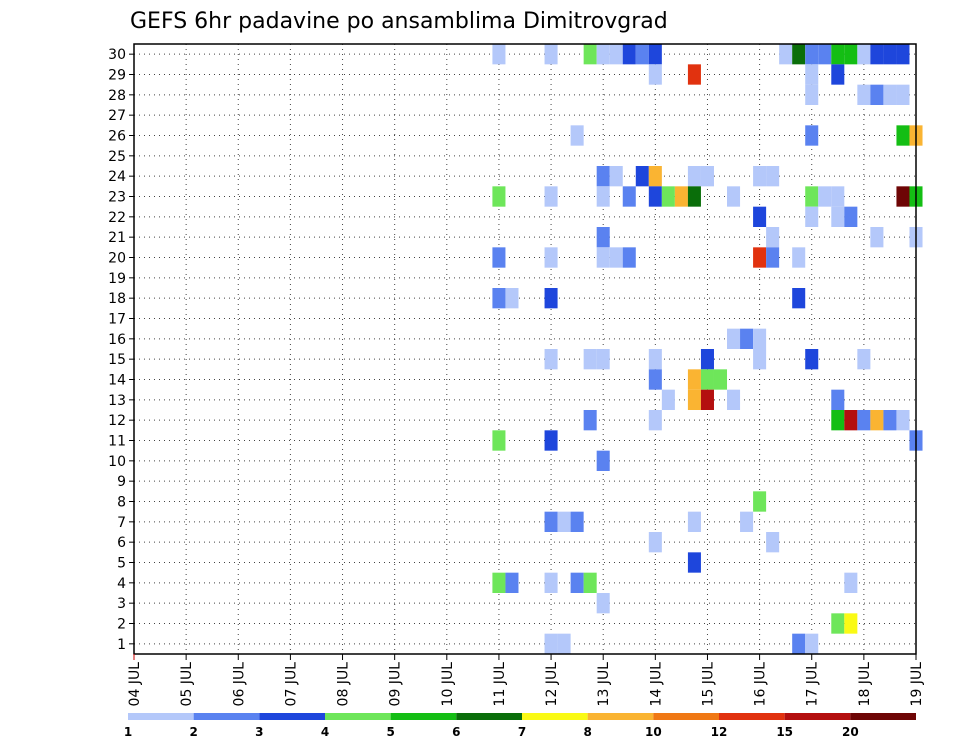  What do you see at coordinates (784, 732) in the screenshot?
I see `colorbar-tick-label: 15` at bounding box center [784, 732].